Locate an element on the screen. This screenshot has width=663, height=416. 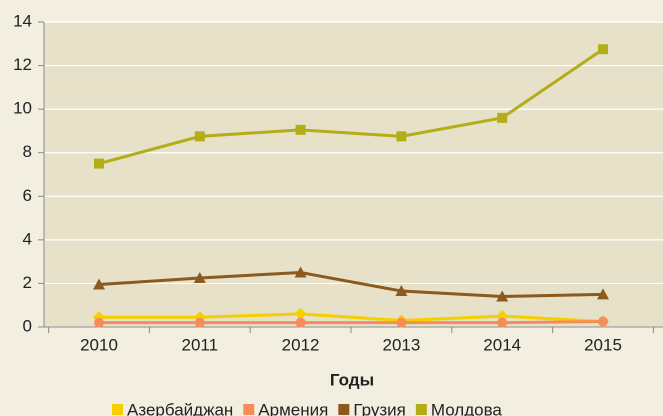
x-tick-label: 2011 is located at coordinates (200, 344).